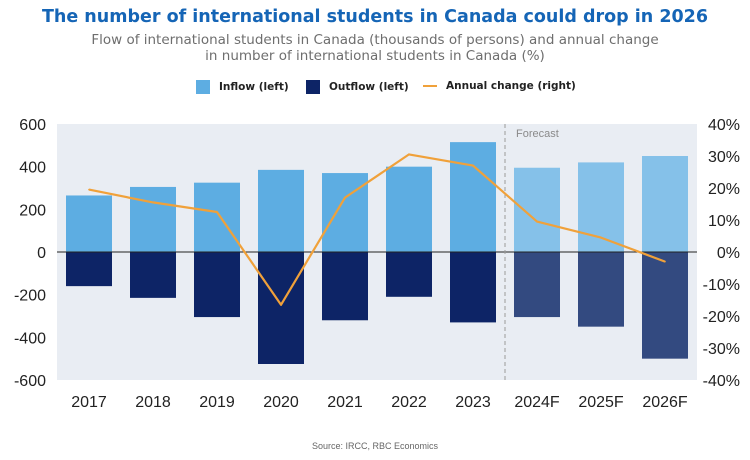 This screenshot has width=750, height=460. I want to click on x-axis-label: 2020, so click(281, 402).